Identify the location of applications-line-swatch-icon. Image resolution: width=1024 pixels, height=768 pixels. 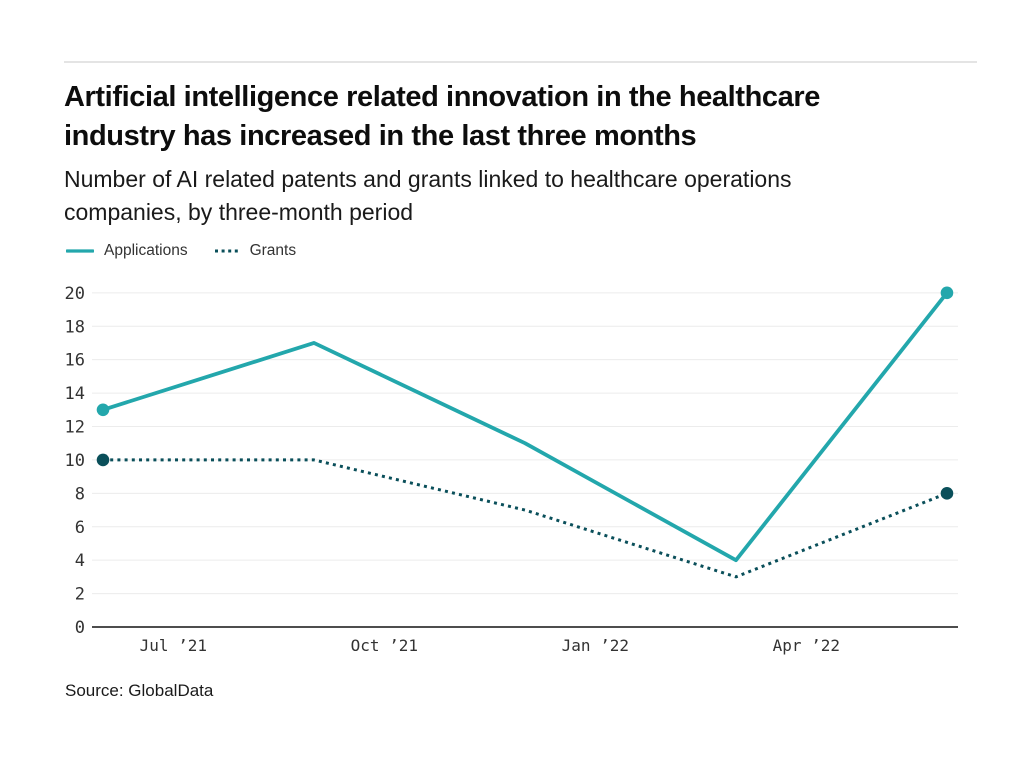
(80, 251).